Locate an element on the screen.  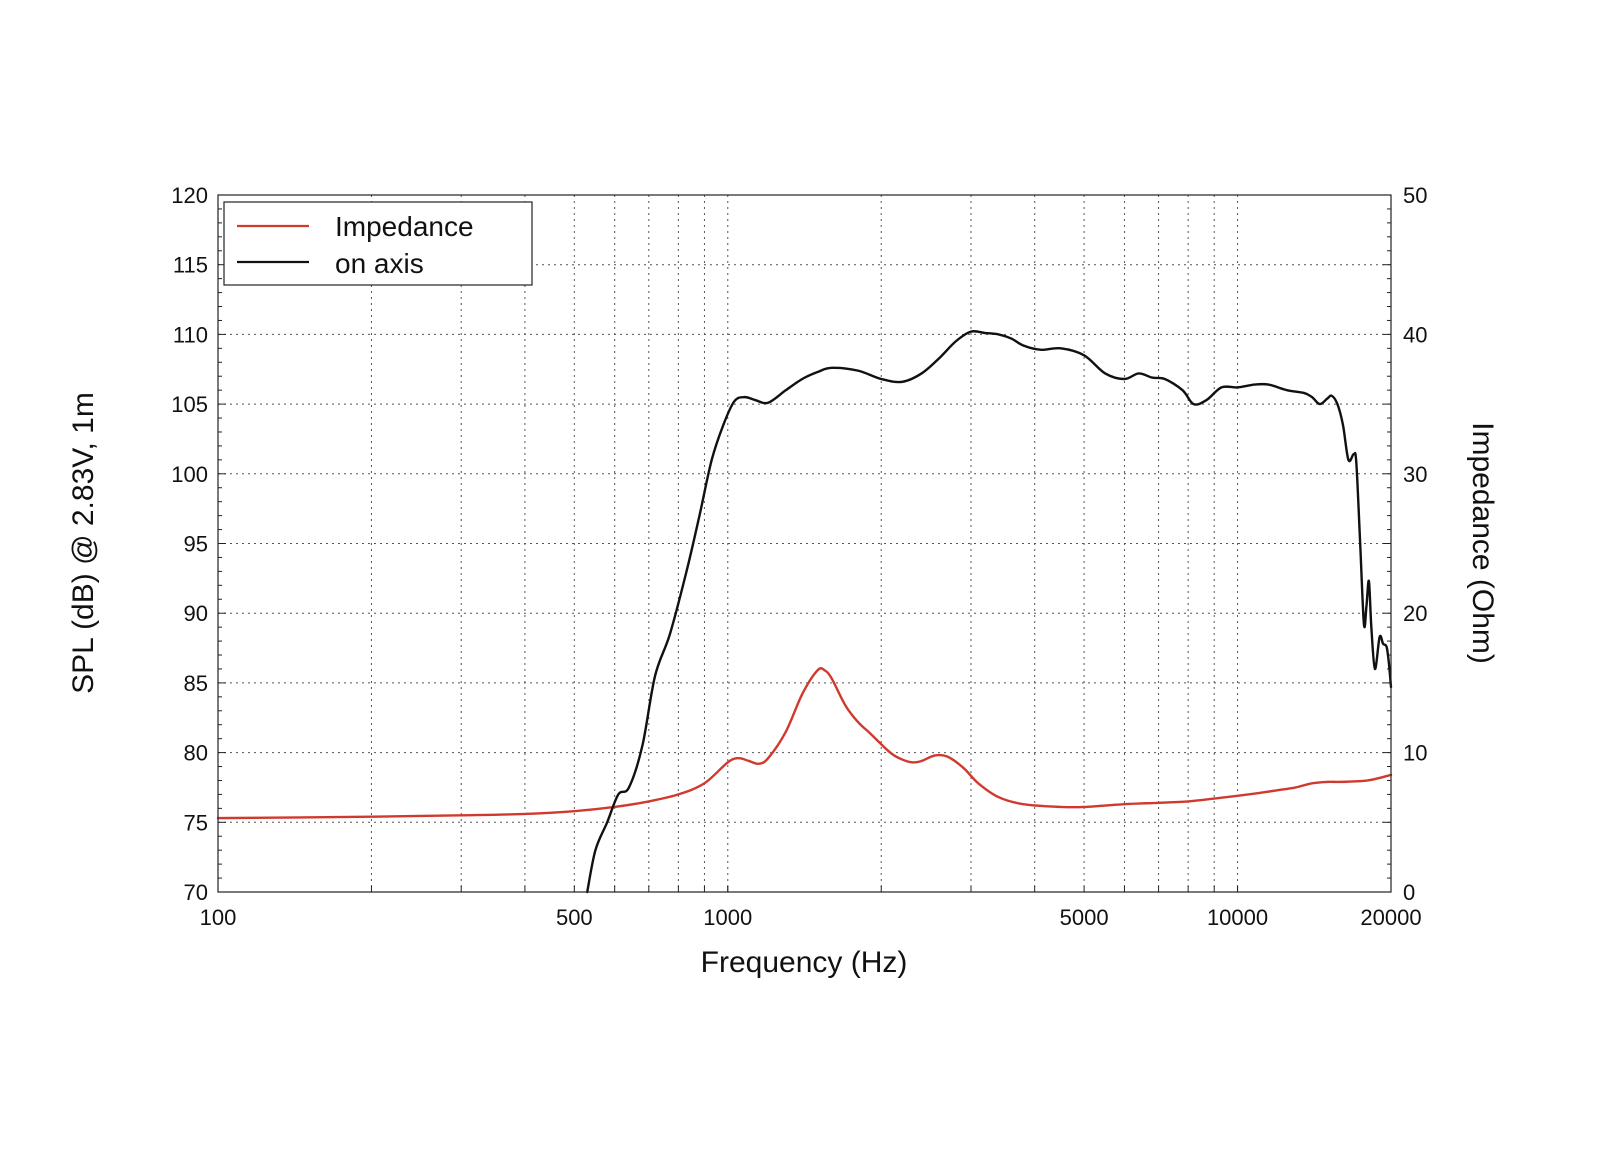
y2-tick-label: 50 is located at coordinates (1415, 195).